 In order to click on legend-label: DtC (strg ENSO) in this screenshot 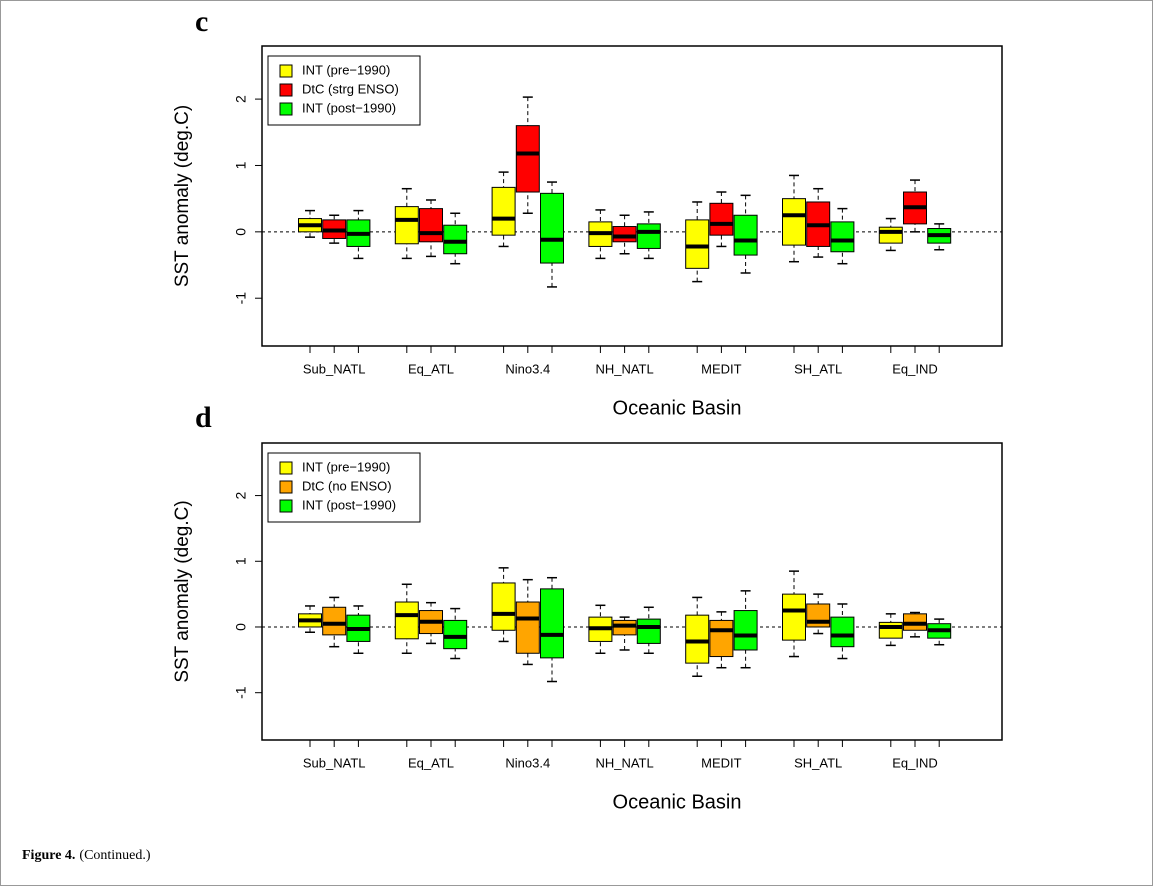, I will do `click(350, 88)`.